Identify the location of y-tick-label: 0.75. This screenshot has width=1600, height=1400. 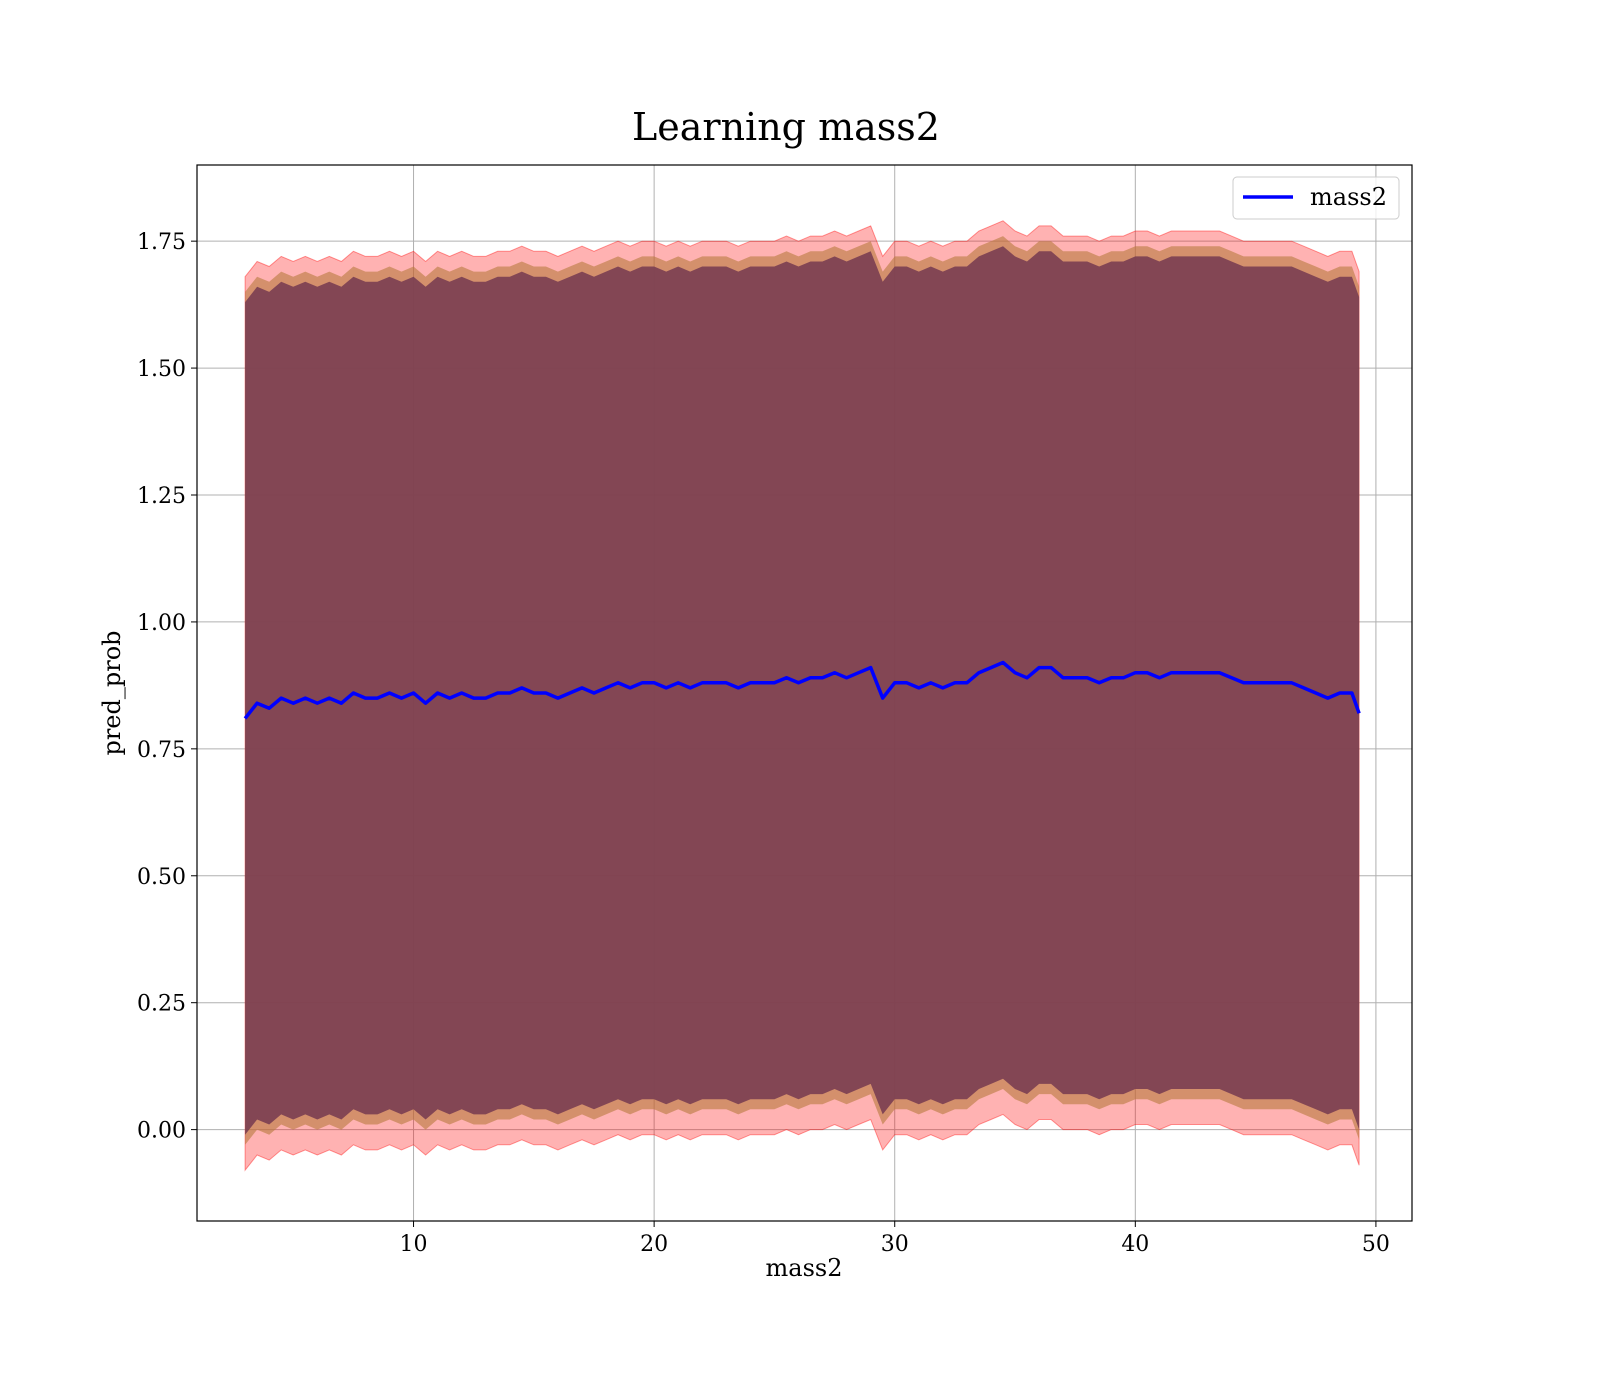
(161, 750).